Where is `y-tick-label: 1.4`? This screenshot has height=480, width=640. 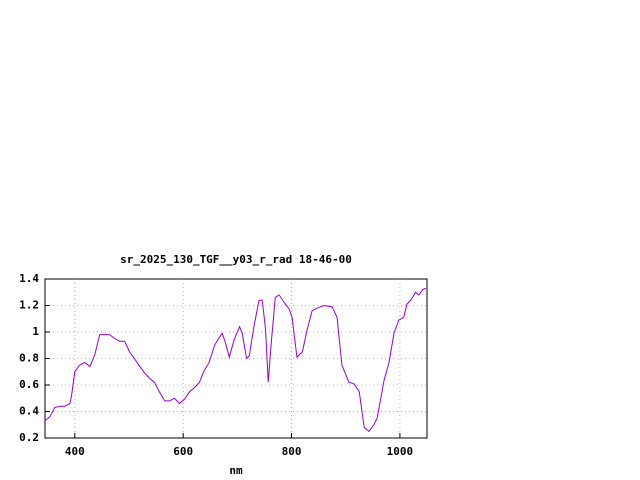 y-tick-label: 1.4 is located at coordinates (29, 278).